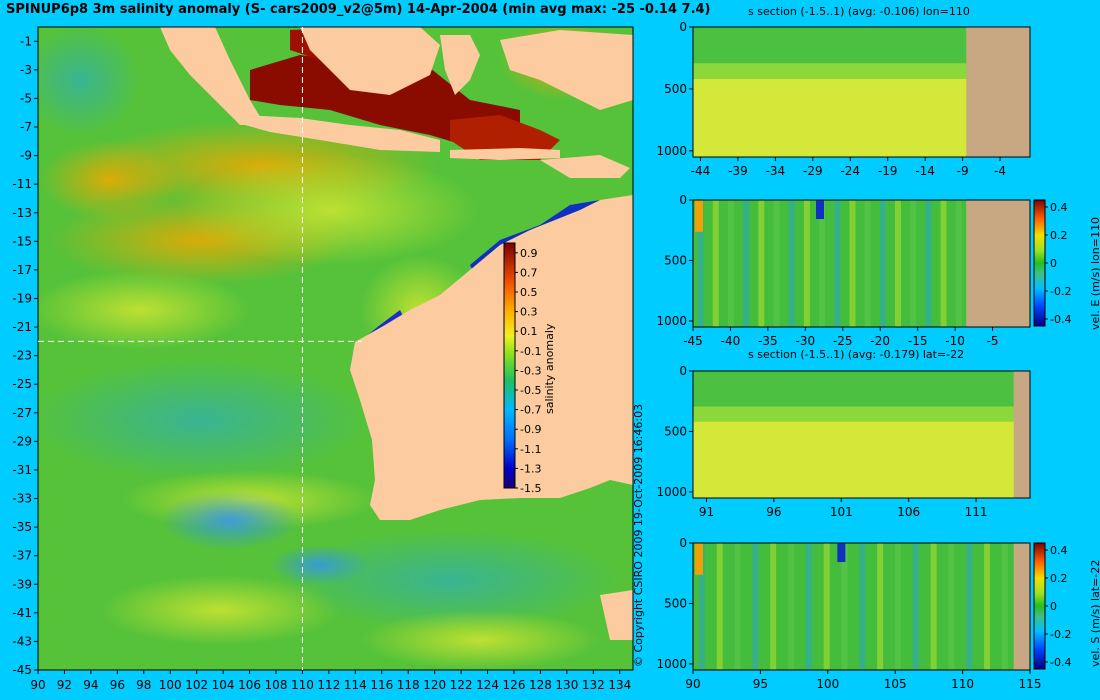  I want to click on section-a-x-tick-label: -9, so click(963, 171).